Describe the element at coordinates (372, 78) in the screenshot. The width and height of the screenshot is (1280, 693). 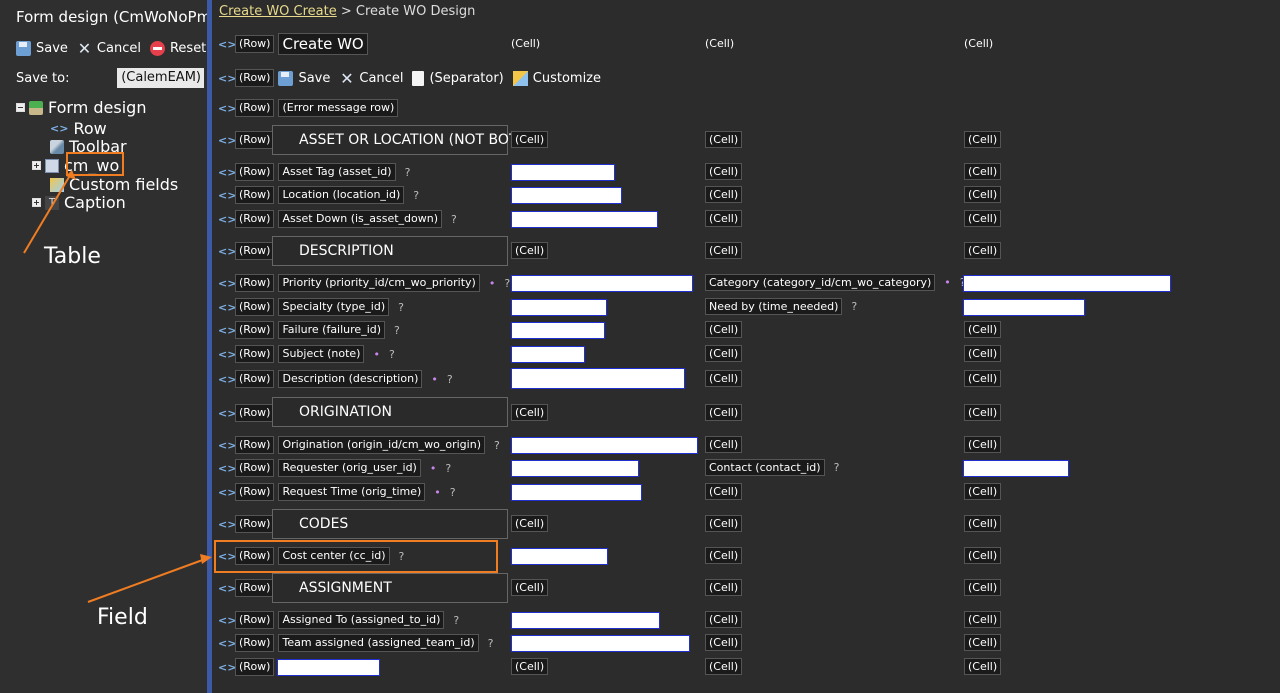
I see `toolbar-cancel: ✕ Cancel` at that location.